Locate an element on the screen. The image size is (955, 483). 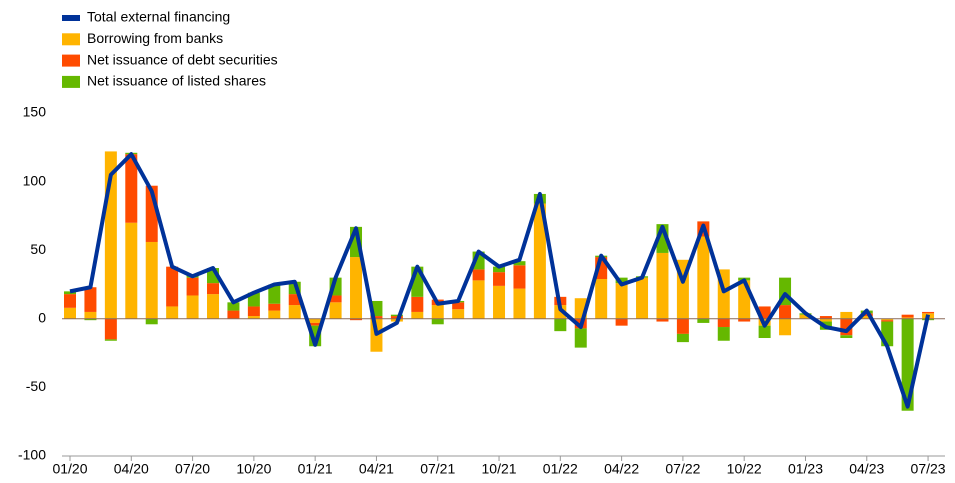
x-tick-label: 04/21 is located at coordinates (376, 469).